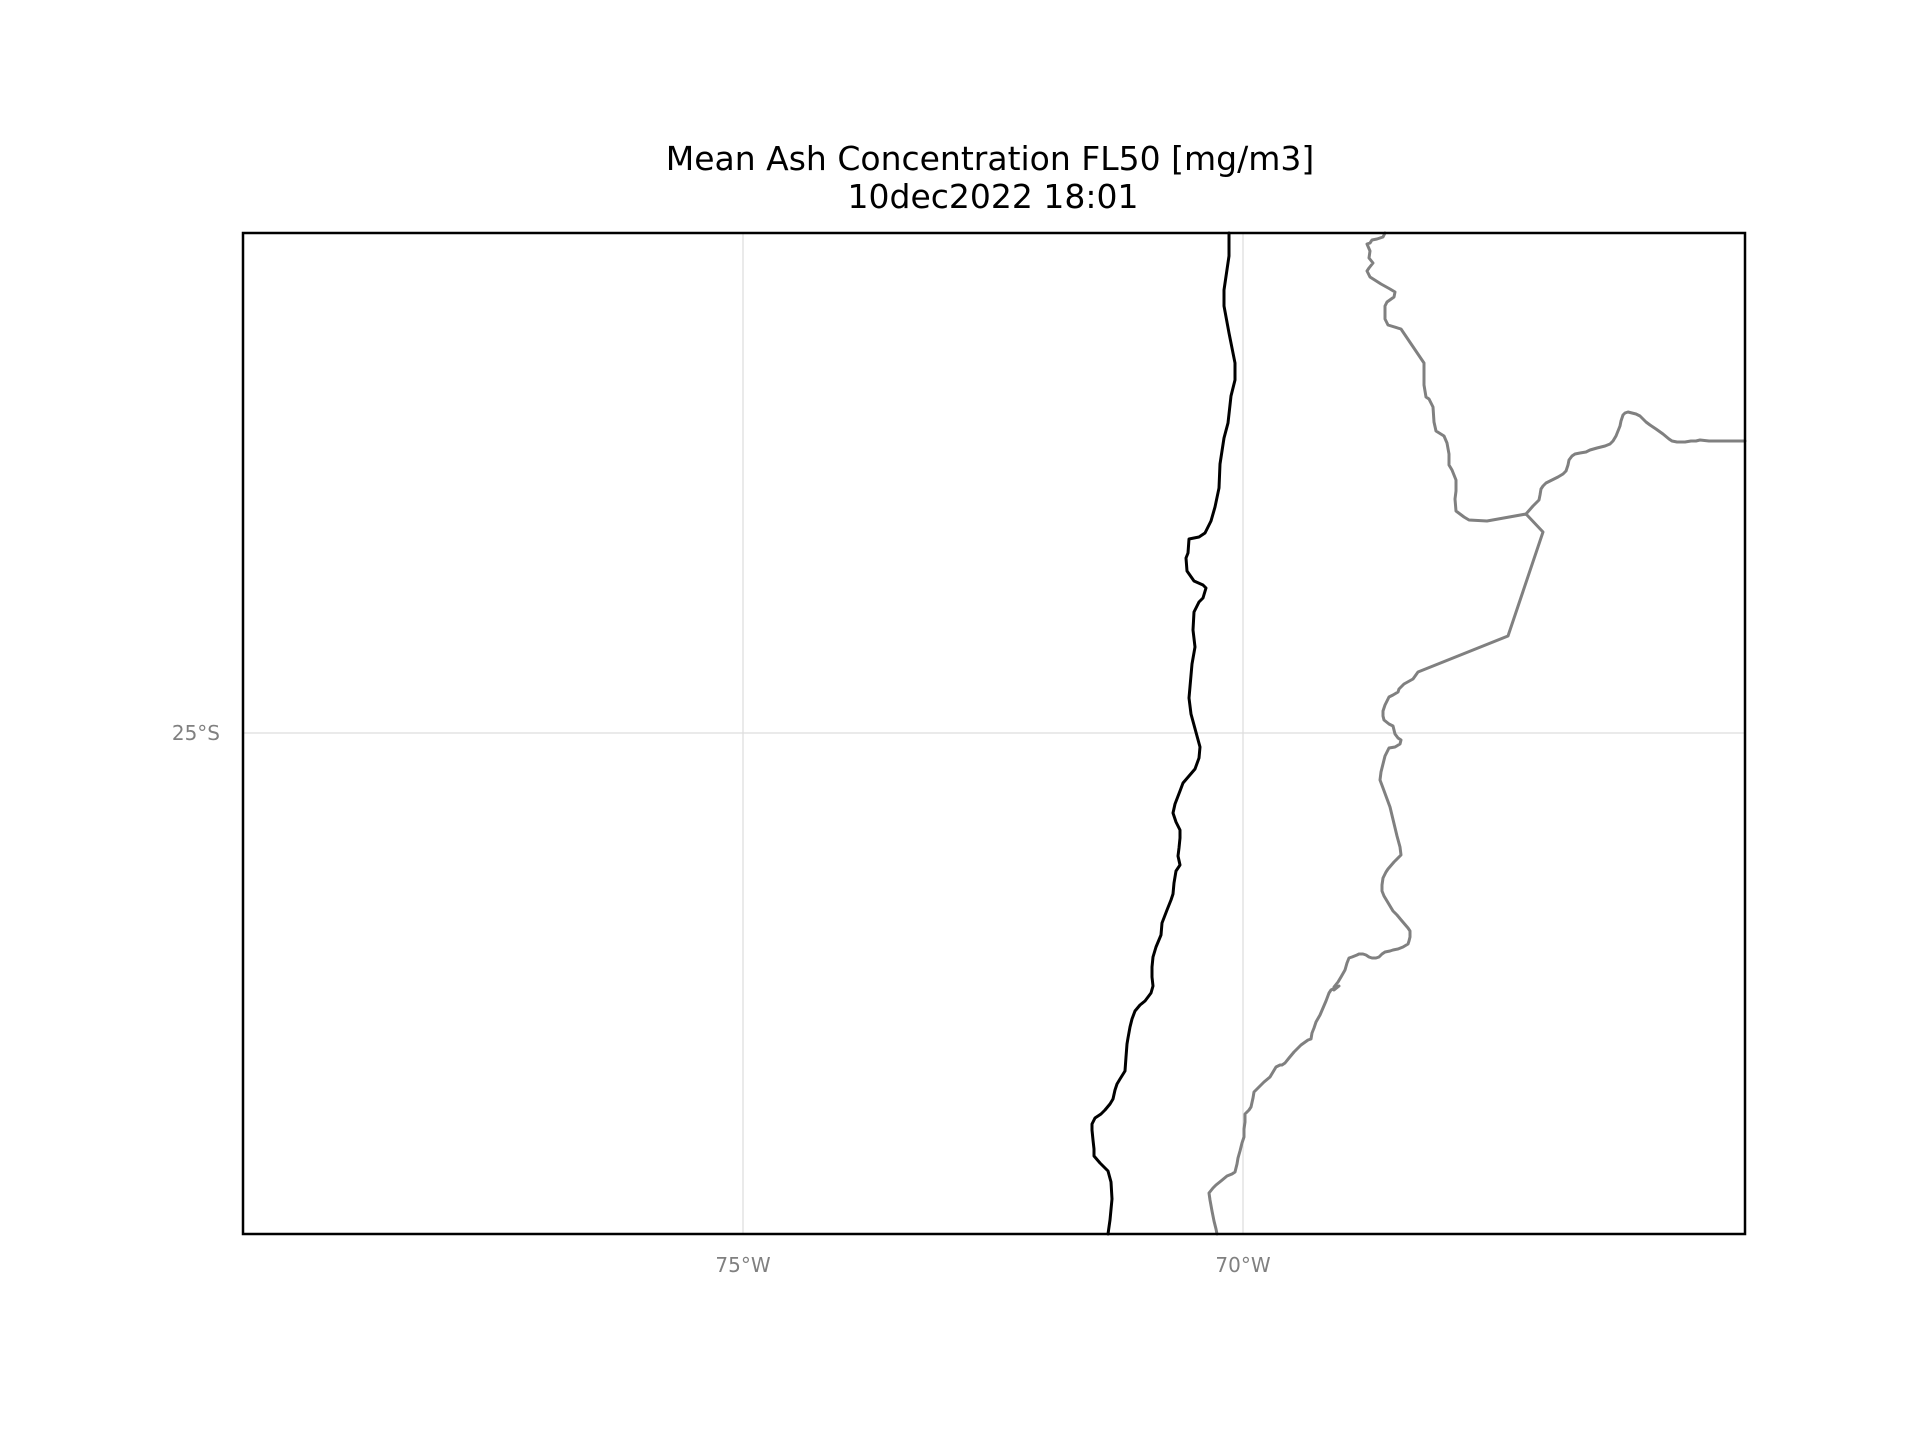 The image size is (1920, 1440). Describe the element at coordinates (742, 1265) in the screenshot. I see `tick-label-75w: 75°W` at that location.